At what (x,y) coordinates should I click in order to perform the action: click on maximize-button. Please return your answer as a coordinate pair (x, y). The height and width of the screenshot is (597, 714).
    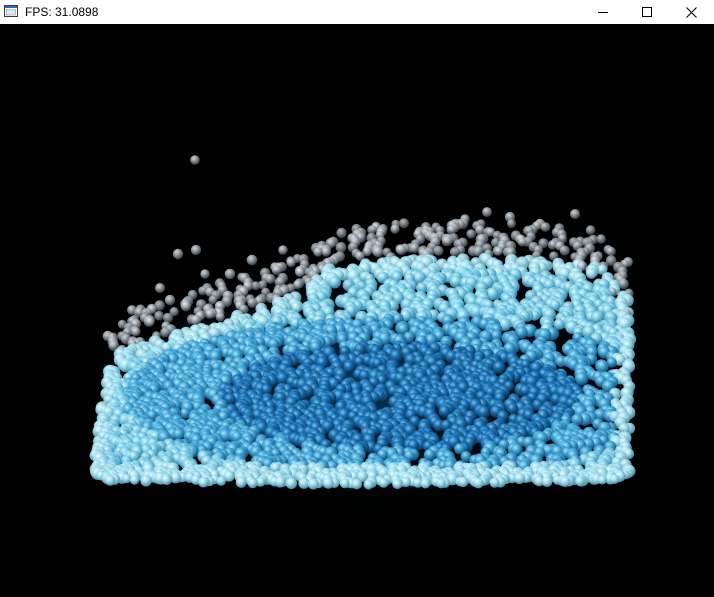
    Looking at the image, I should click on (647, 12).